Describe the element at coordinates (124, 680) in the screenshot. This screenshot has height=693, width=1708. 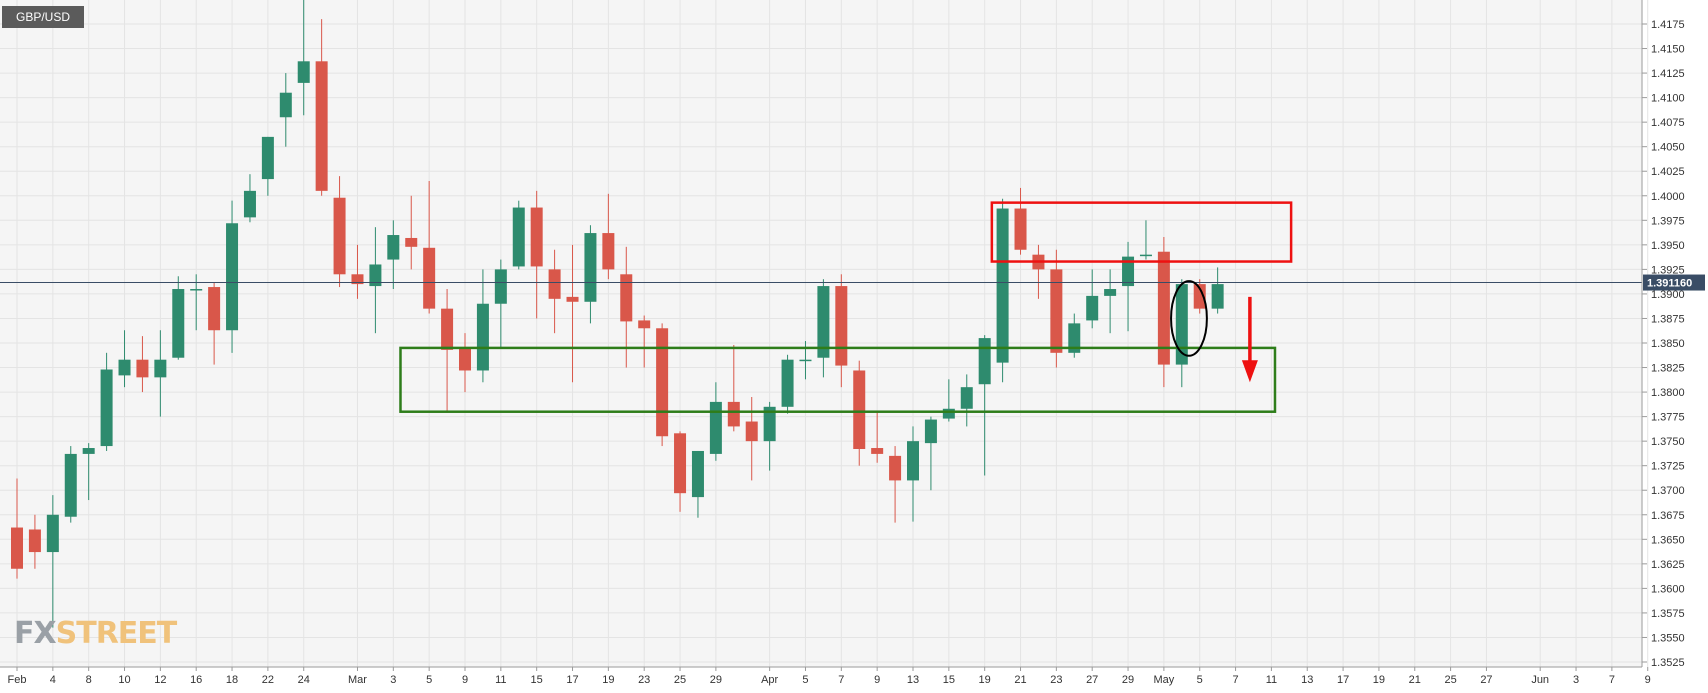
I see `x-tick-label: 10` at that location.